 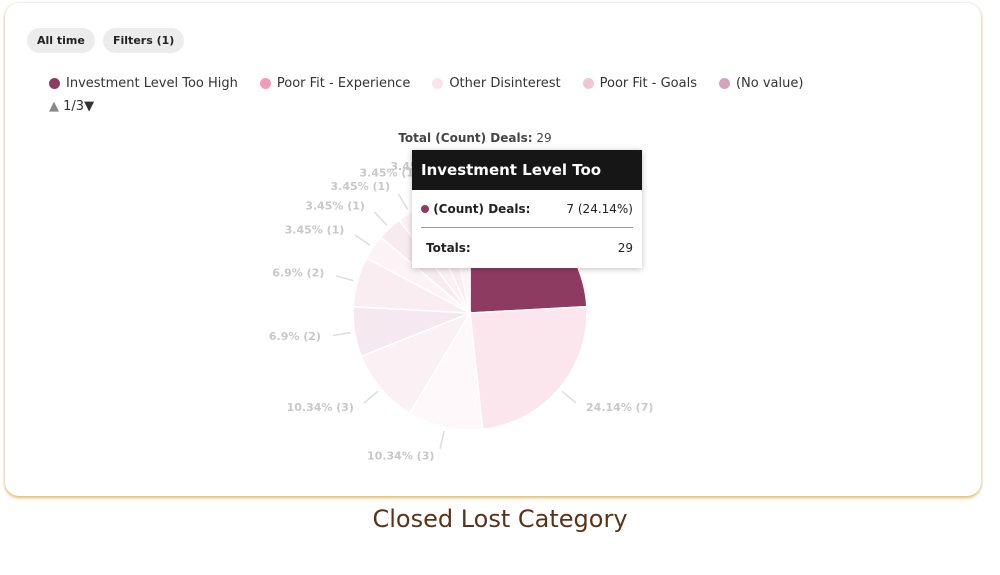 I want to click on legend-label: Other Disinterest, so click(x=505, y=83).